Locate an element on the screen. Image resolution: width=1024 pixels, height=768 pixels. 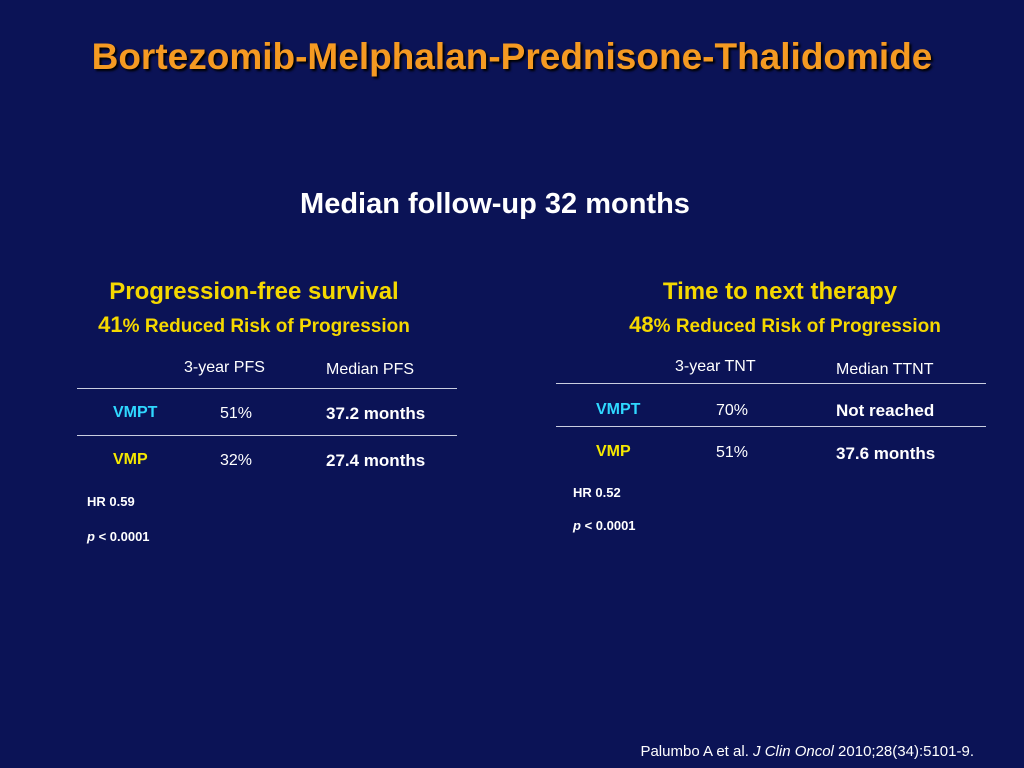
ttnt-row-vmp-arm: VMP is located at coordinates (613, 451).